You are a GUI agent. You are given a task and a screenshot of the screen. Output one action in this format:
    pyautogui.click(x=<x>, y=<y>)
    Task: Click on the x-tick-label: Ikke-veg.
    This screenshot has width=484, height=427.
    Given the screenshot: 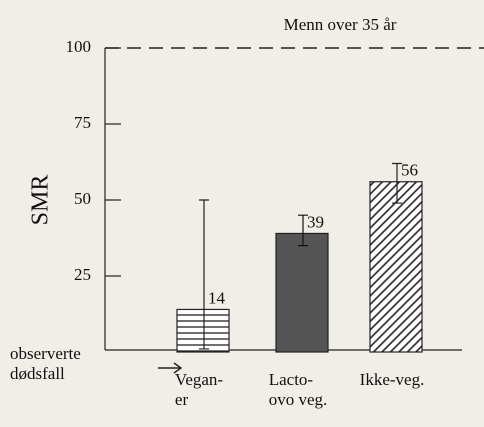 What is the action you would take?
    pyautogui.click(x=392, y=379)
    